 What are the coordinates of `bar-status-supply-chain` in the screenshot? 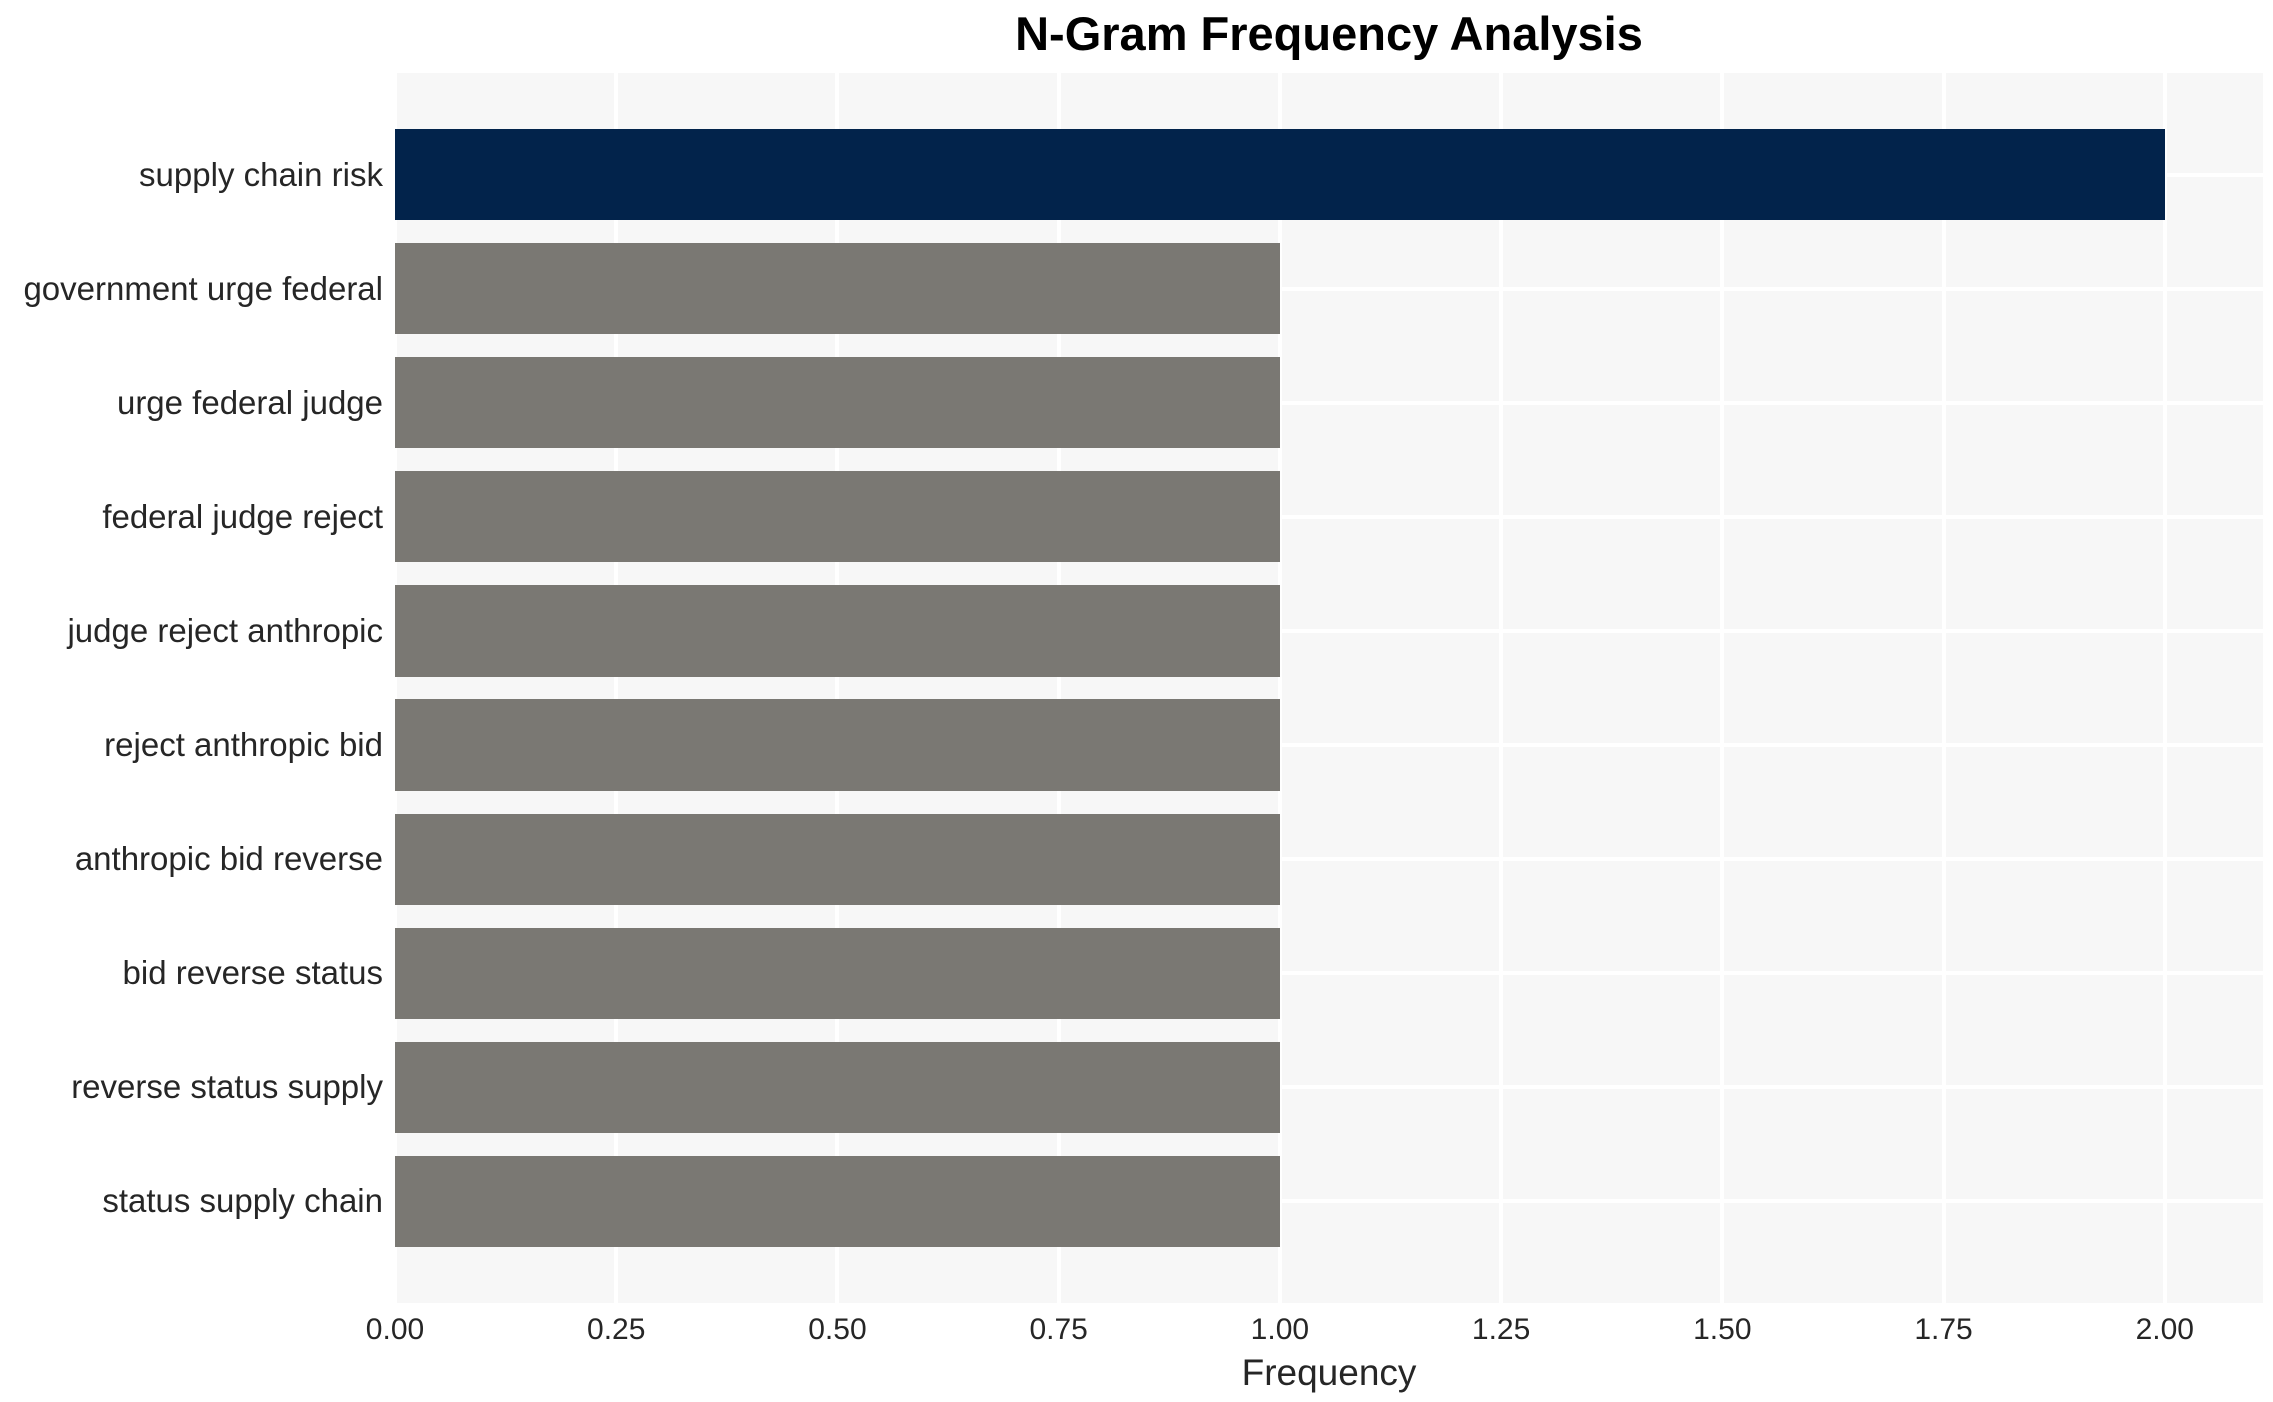 It's located at (837, 1201).